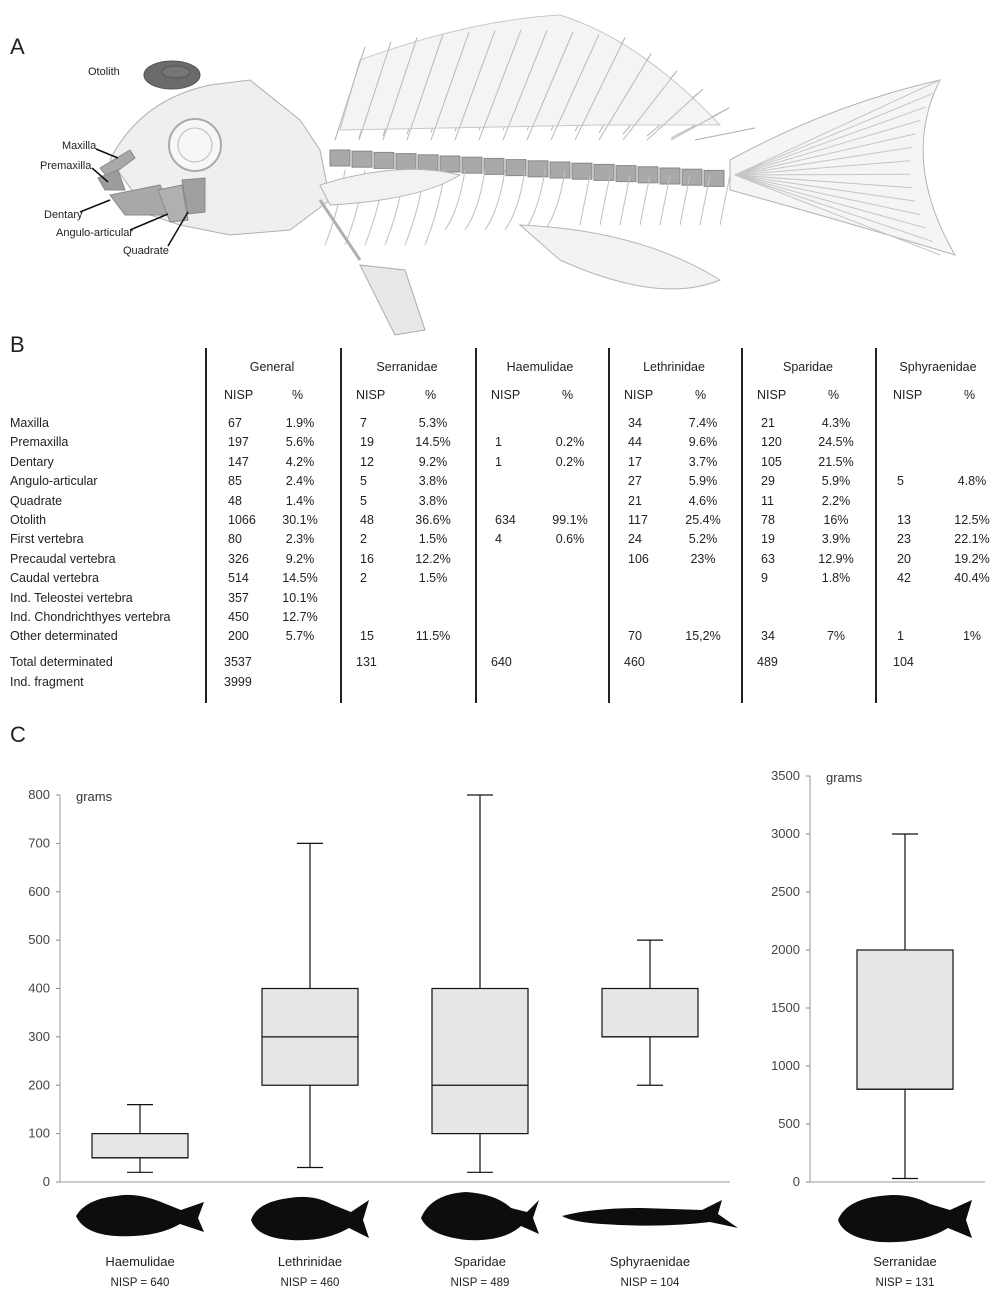  Describe the element at coordinates (367, 636) in the screenshot. I see `table-cell-nisp: 15` at that location.